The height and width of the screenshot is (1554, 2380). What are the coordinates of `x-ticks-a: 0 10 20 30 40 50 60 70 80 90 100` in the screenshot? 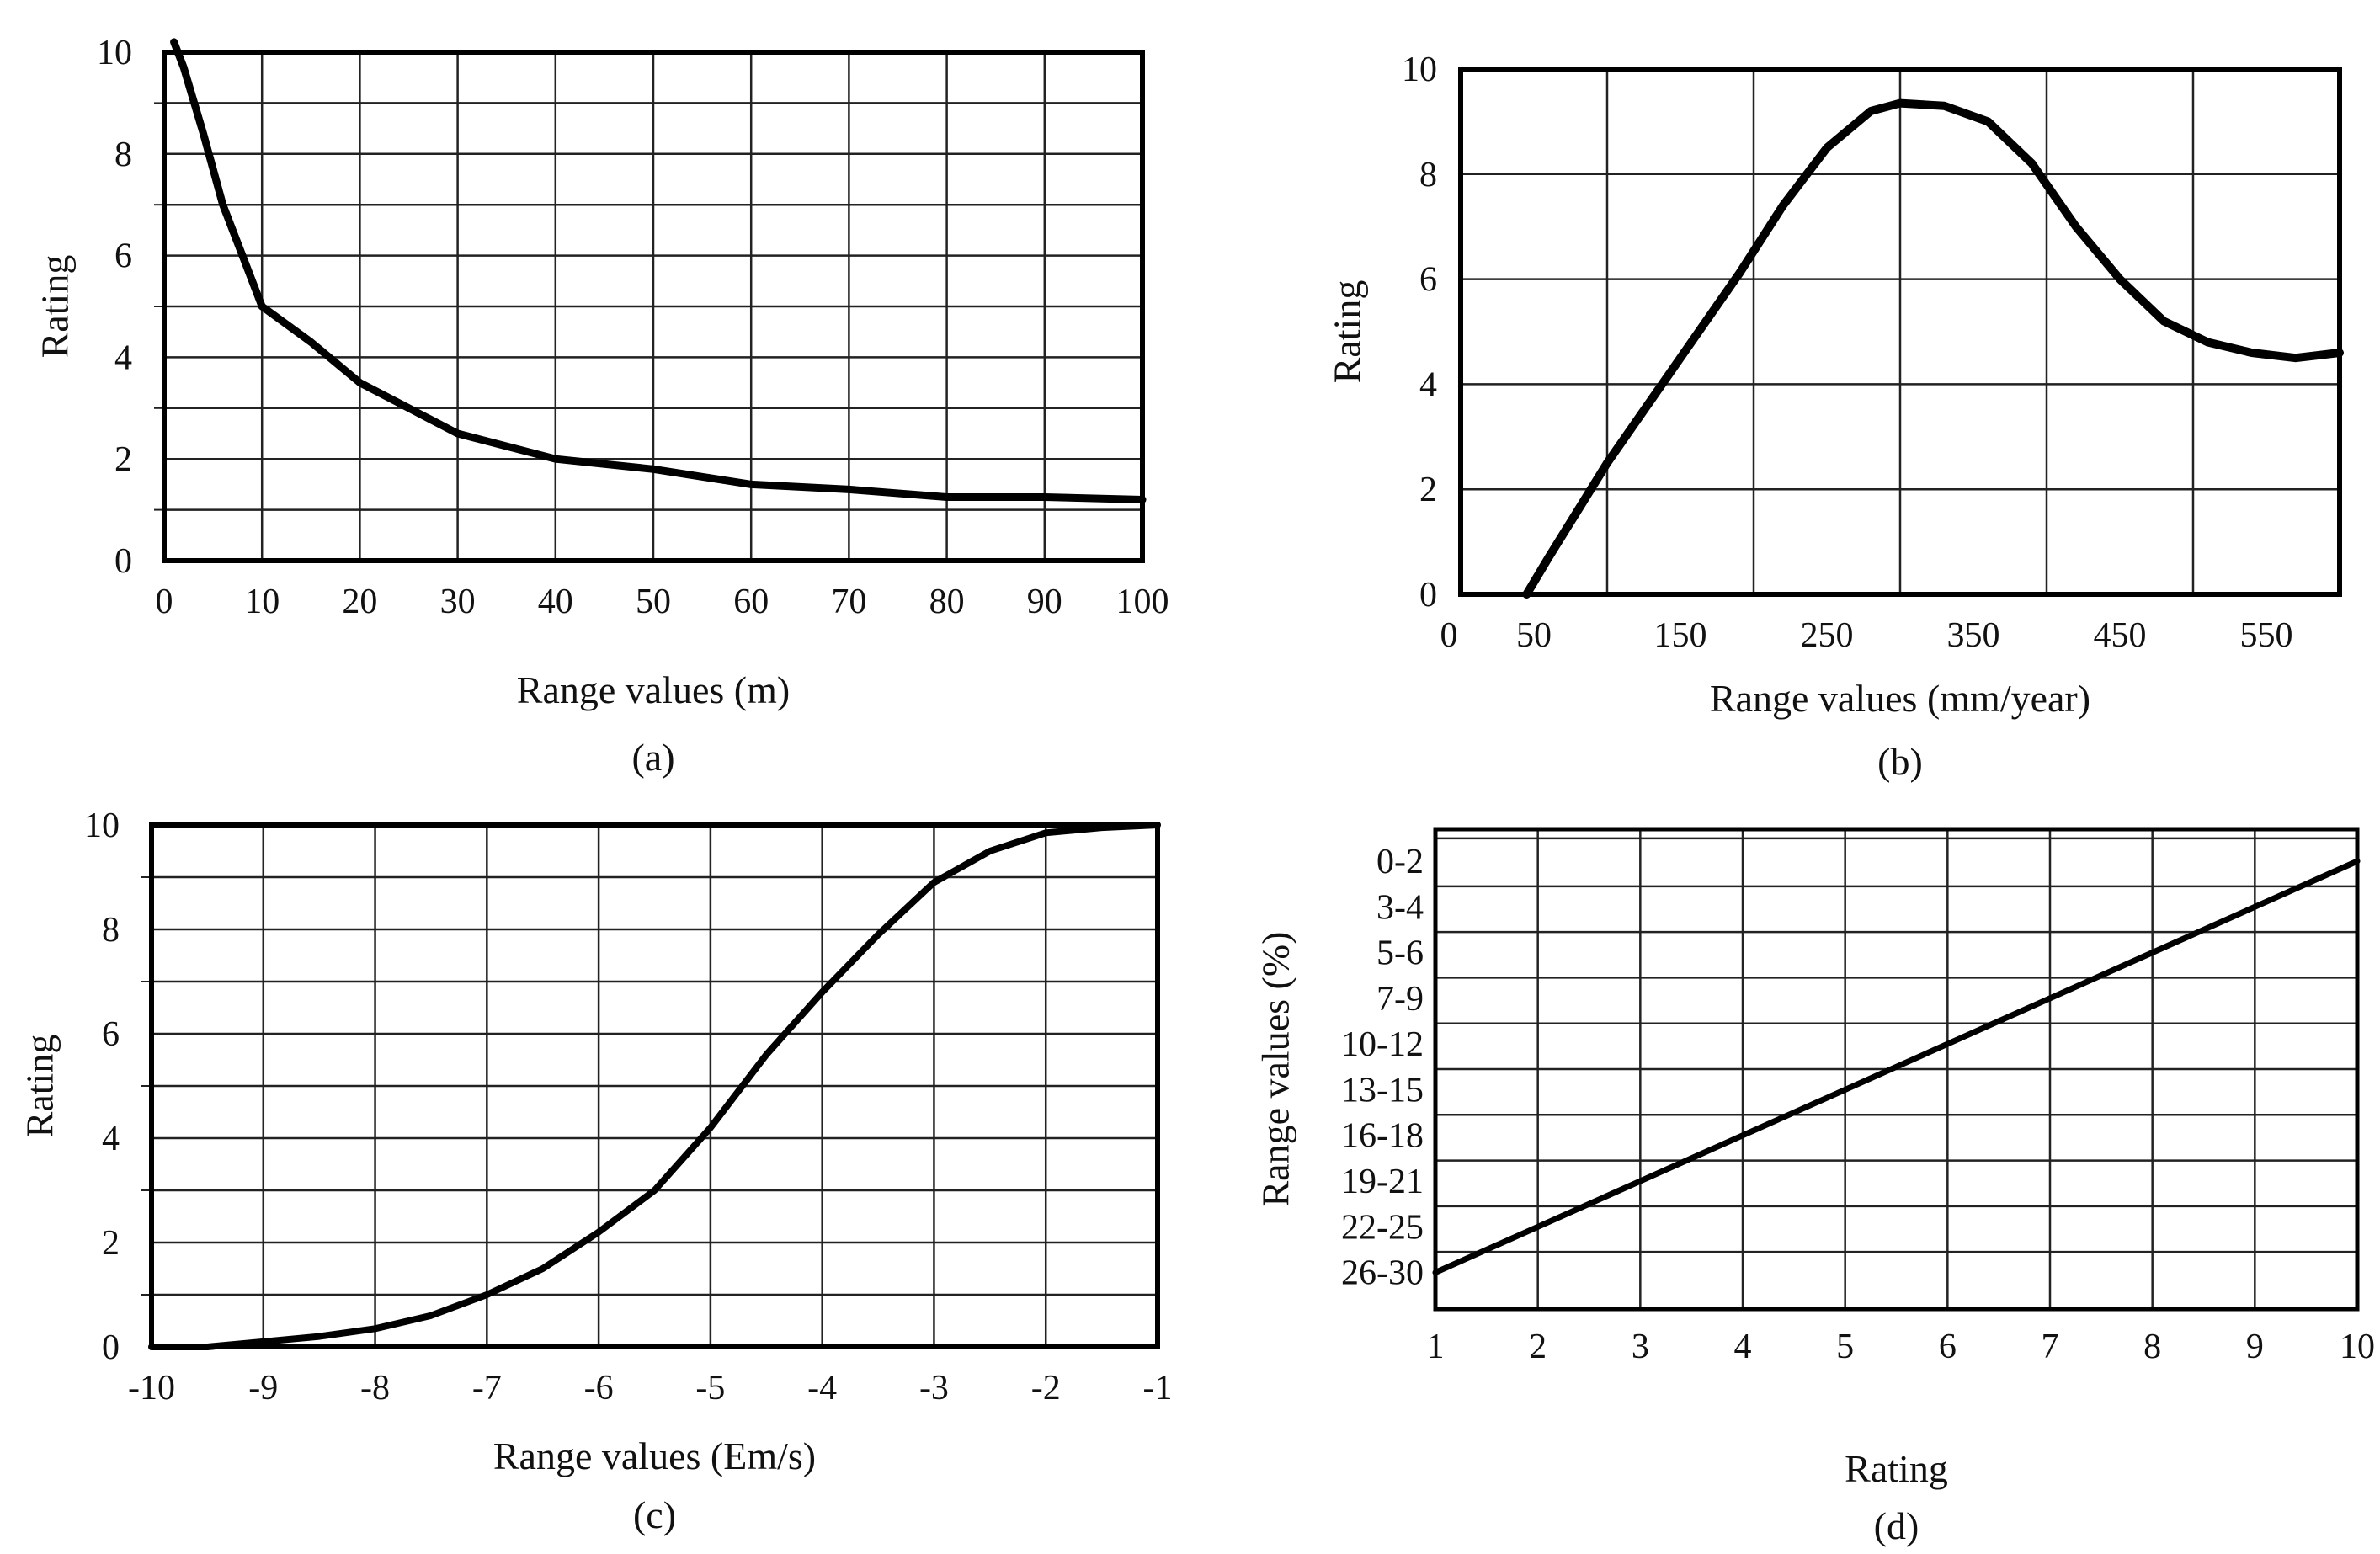 It's located at (662, 602).